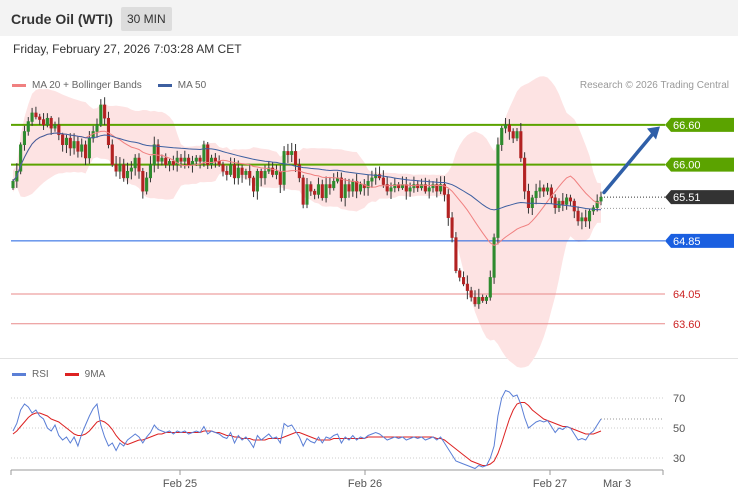 This screenshot has width=738, height=500. What do you see at coordinates (699, 164) in the screenshot?
I see `level-label-66.00: 66.00` at bounding box center [699, 164].